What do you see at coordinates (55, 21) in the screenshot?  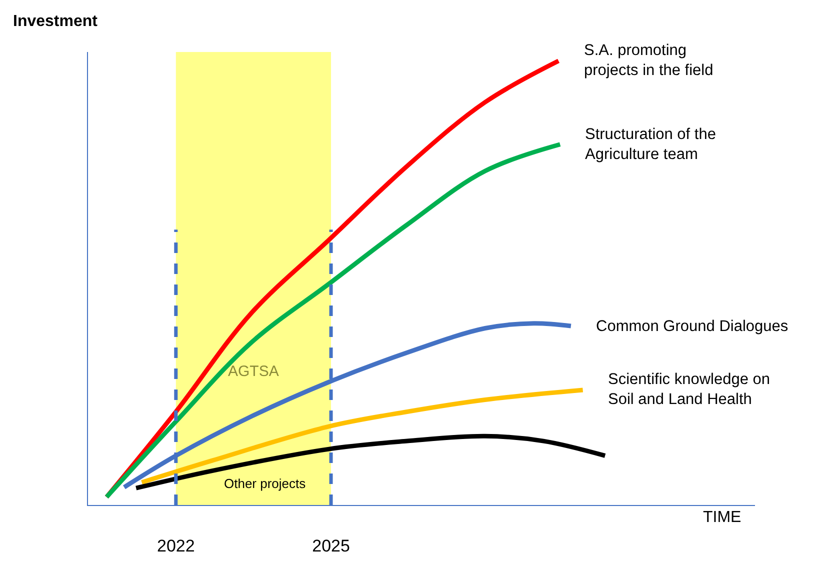 I see `y-axis-title: Investment` at bounding box center [55, 21].